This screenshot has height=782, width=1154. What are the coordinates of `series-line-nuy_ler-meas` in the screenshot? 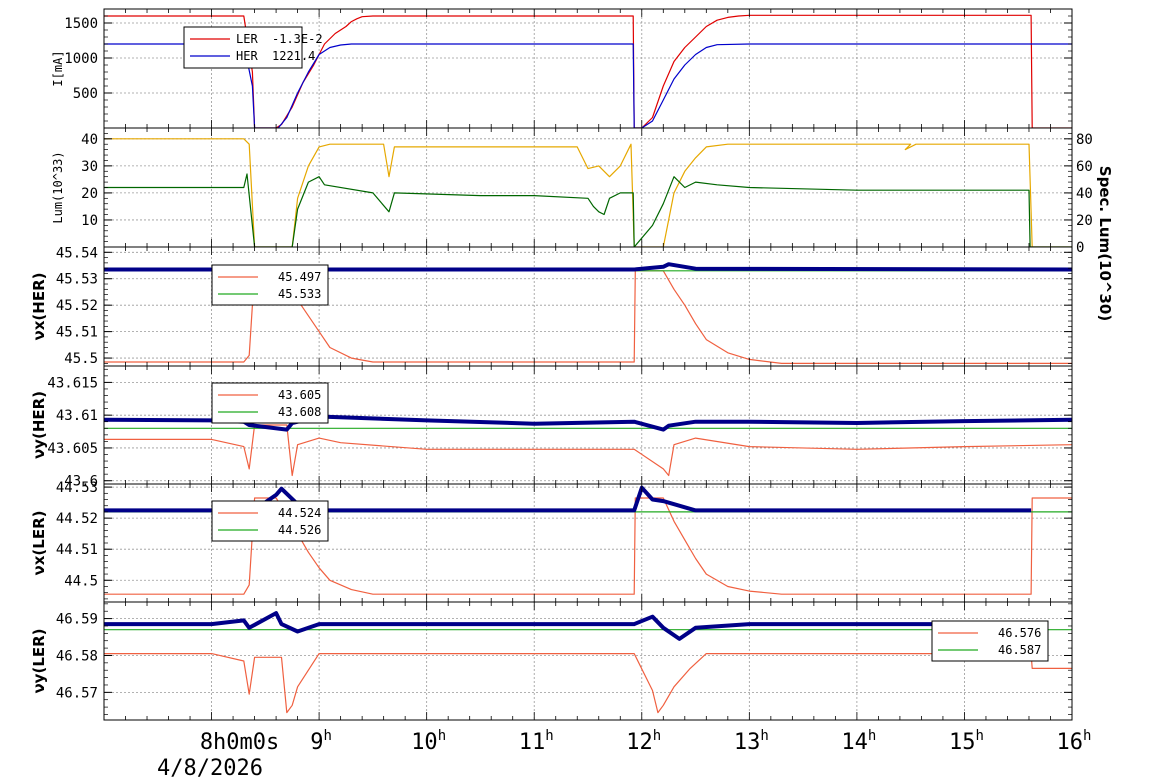 It's located at (568, 626).